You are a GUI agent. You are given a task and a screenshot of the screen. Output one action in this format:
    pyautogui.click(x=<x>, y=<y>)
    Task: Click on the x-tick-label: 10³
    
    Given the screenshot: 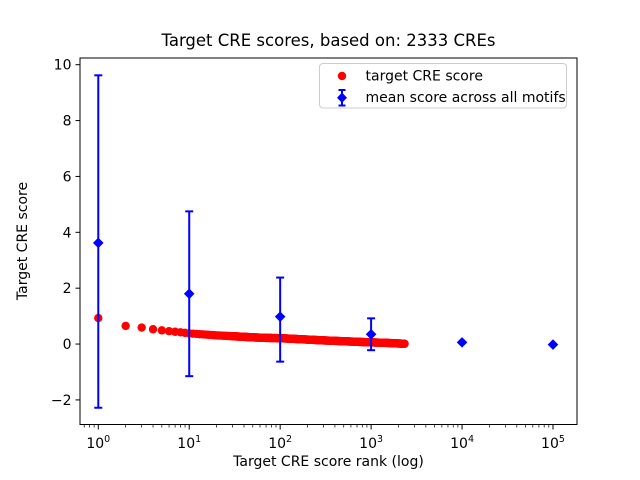 What is the action you would take?
    pyautogui.click(x=371, y=443)
    